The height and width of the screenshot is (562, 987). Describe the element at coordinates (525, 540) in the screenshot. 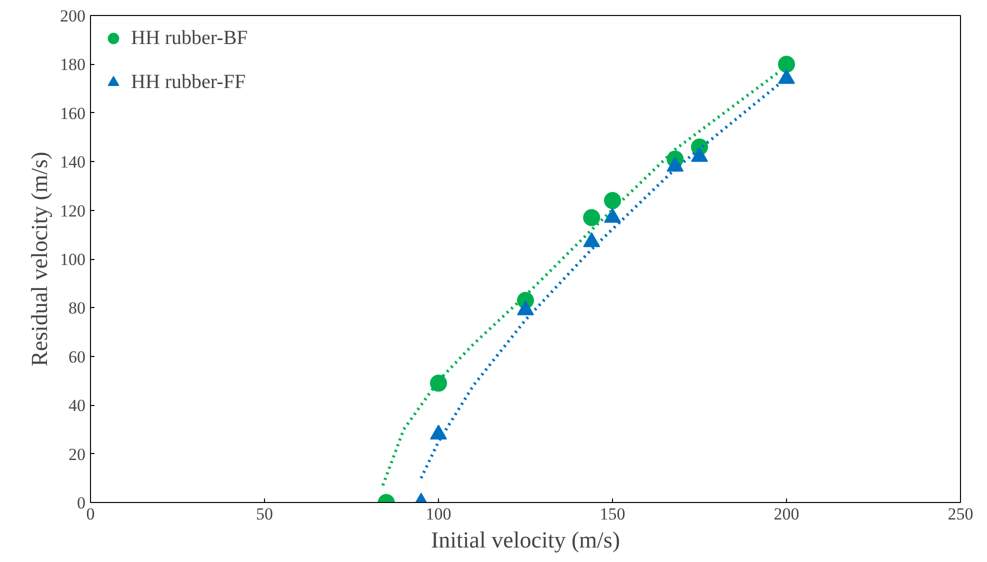

I see `x-axis-title: Initial velocity (m/s)` at that location.